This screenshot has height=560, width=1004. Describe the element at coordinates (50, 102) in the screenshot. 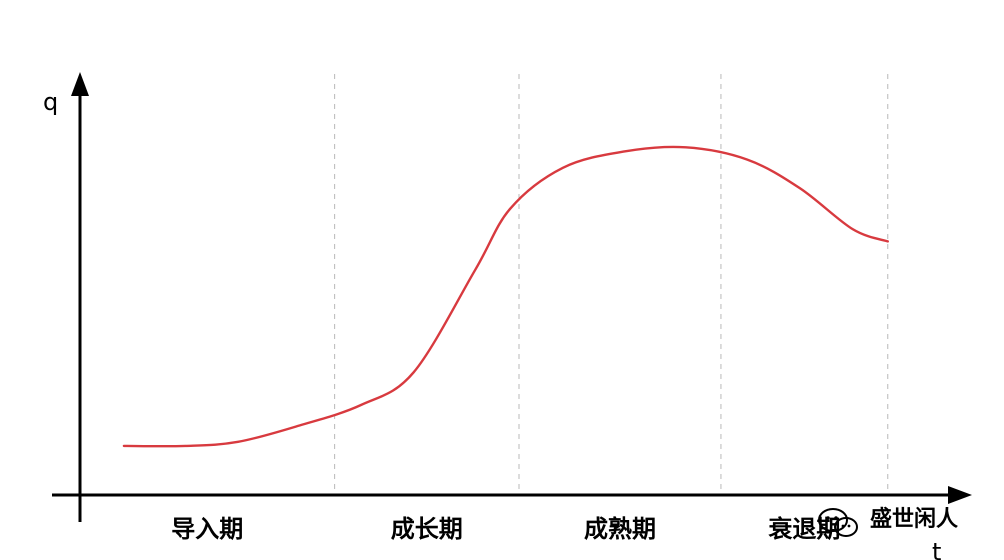

I see `y-axis-label: q` at that location.